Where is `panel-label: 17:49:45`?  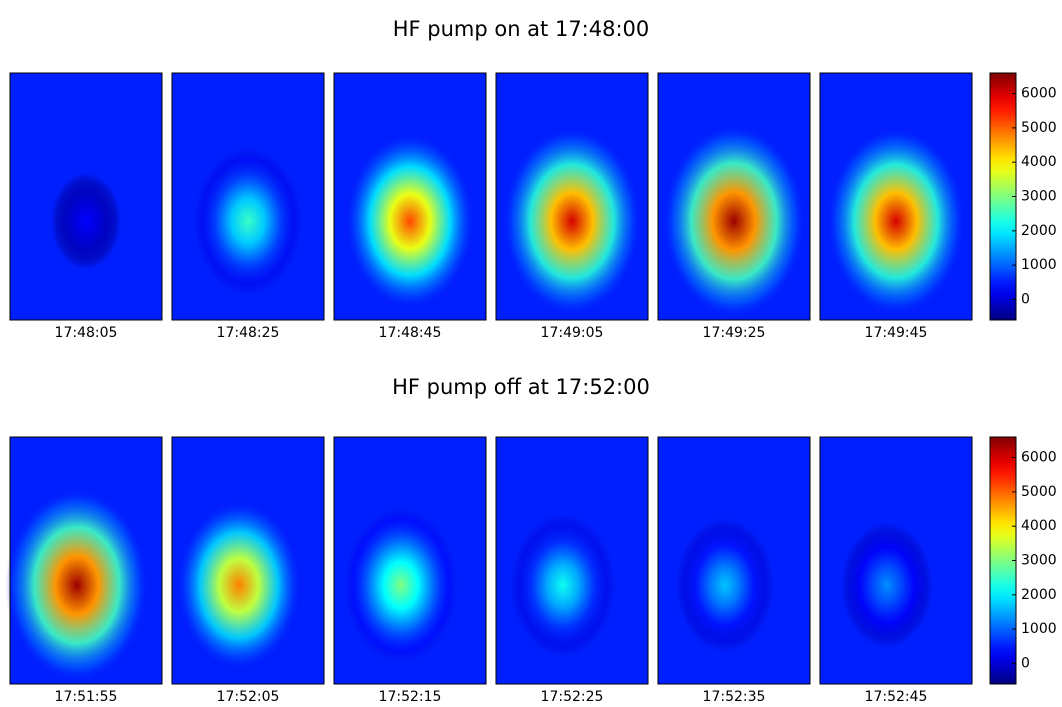
panel-label: 17:49:45 is located at coordinates (896, 333).